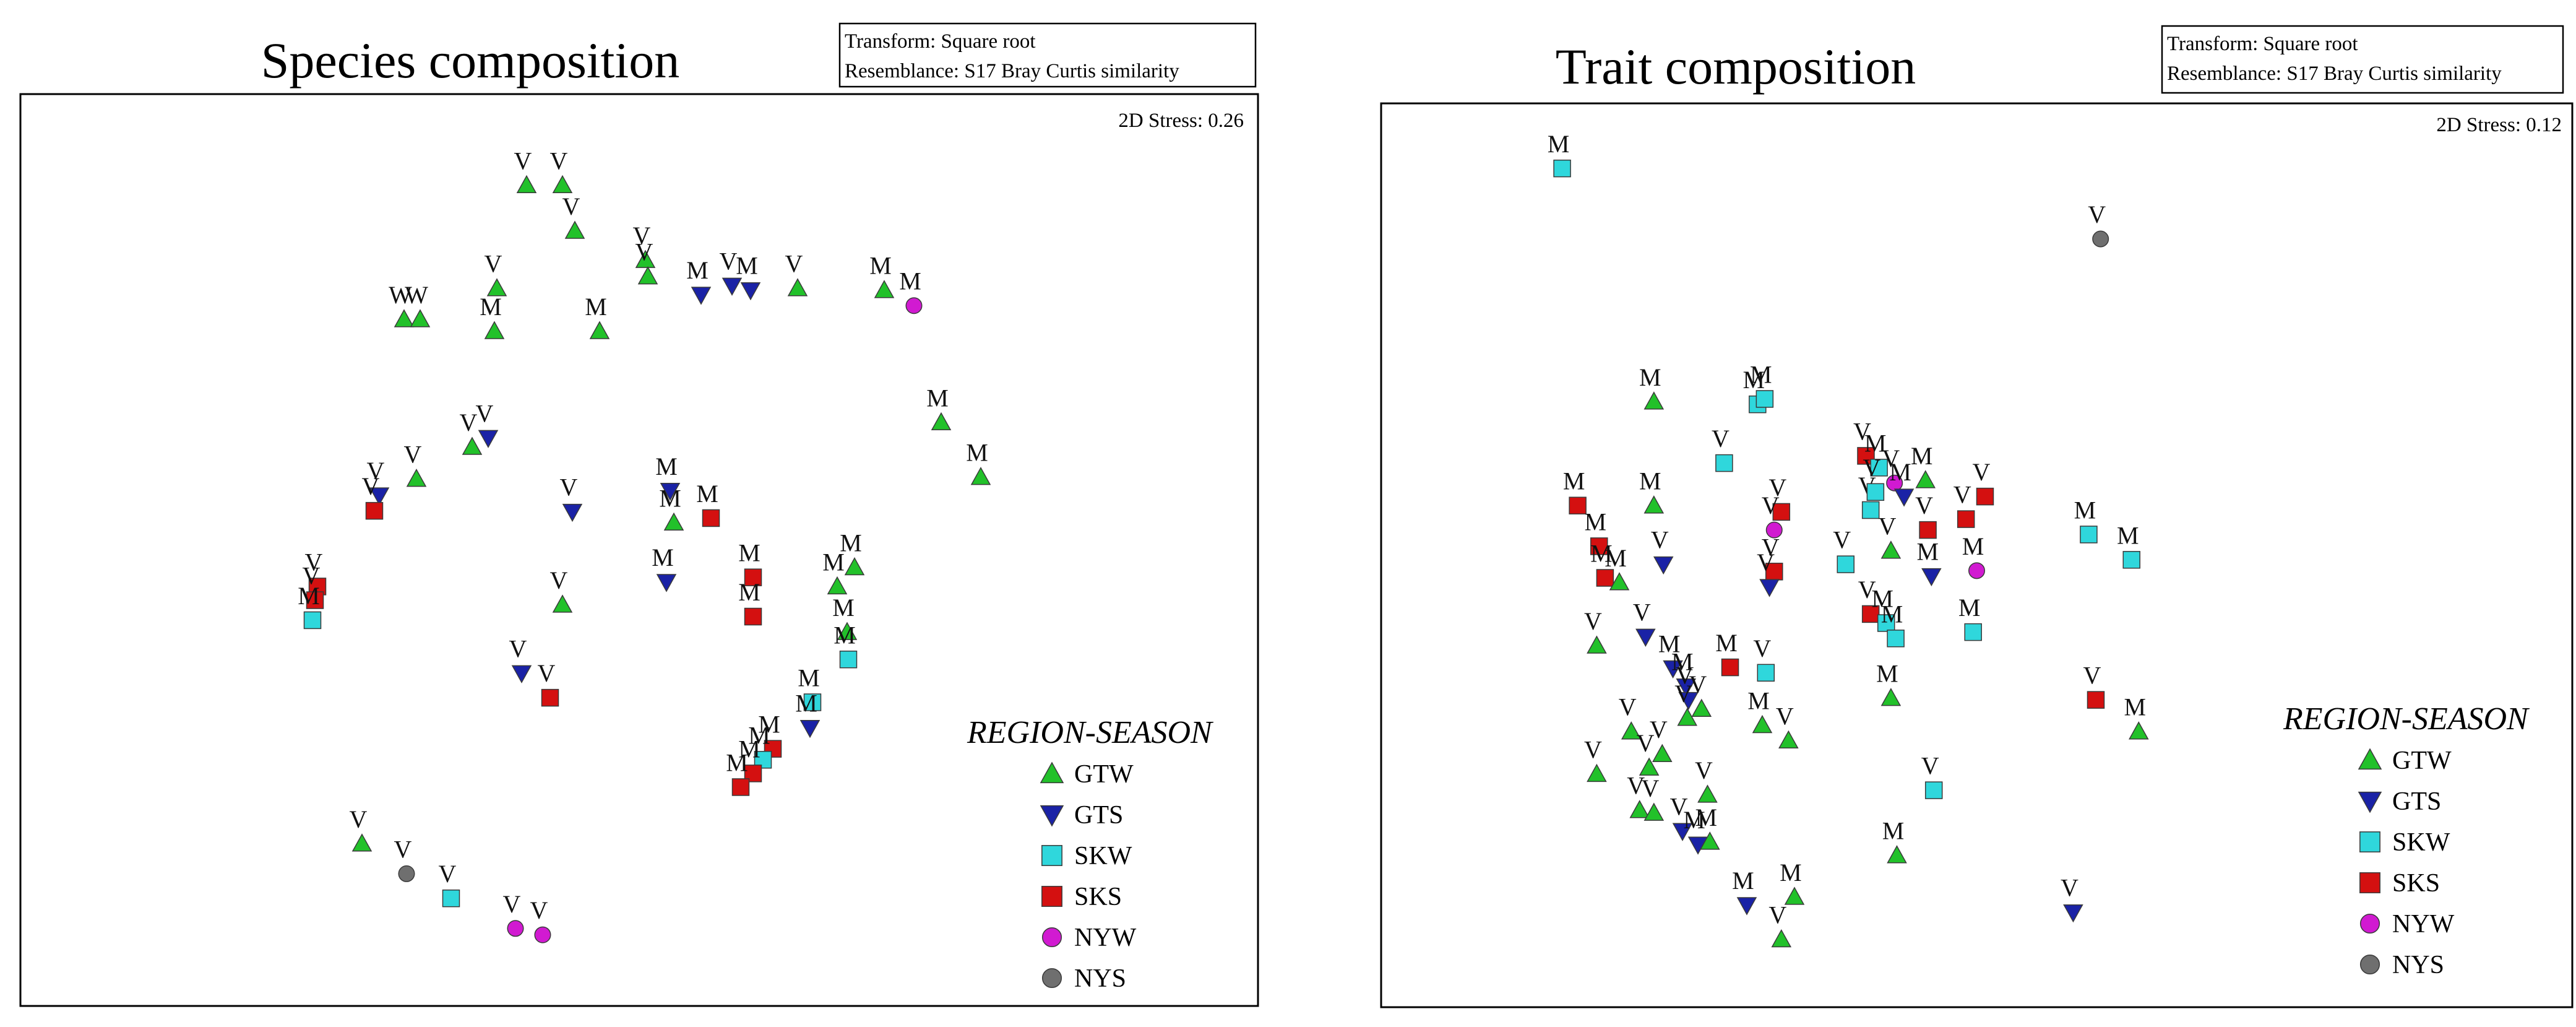 Image resolution: width=2576 pixels, height=1027 pixels. Describe the element at coordinates (2499, 125) in the screenshot. I see `trait-stress-label: 2D Stress: 0.12` at that location.